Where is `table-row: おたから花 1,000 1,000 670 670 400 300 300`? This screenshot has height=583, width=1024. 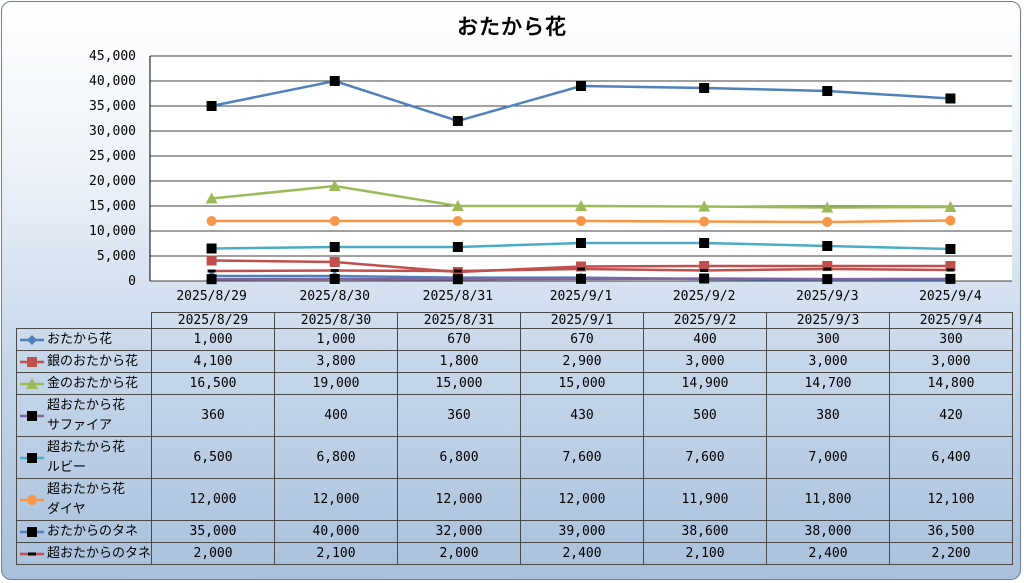 table-row: おたから花 1,000 1,000 670 670 400 300 300 is located at coordinates (514, 339).